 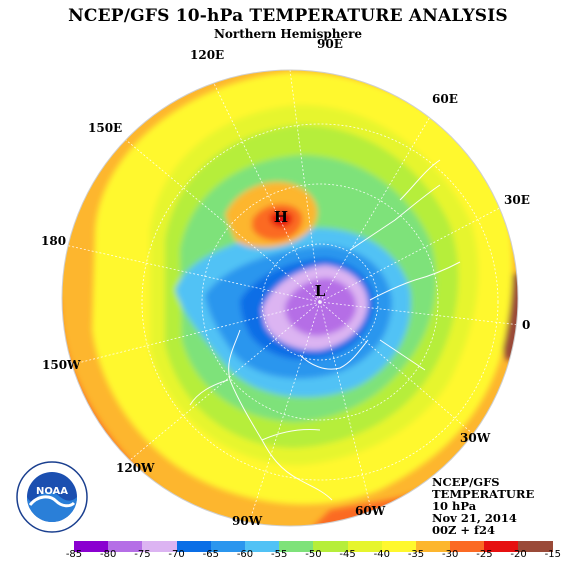 I want to click on color-scale-tick-label: -15, so click(x=552, y=554).